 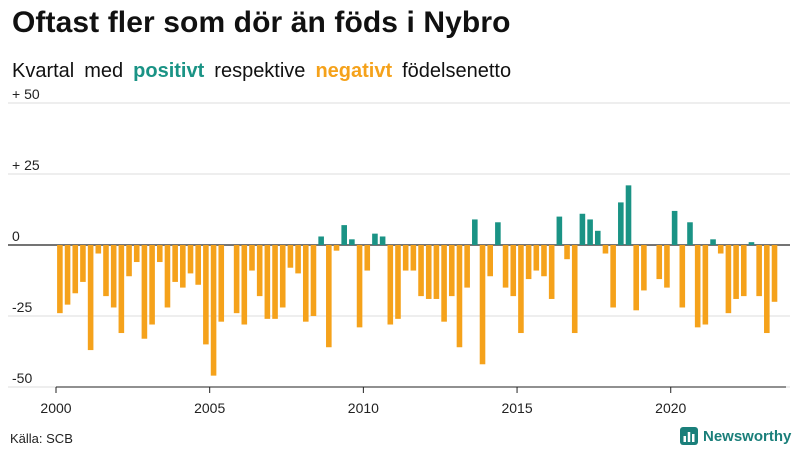 I want to click on source-label: Källa: SCB, so click(x=41, y=438).